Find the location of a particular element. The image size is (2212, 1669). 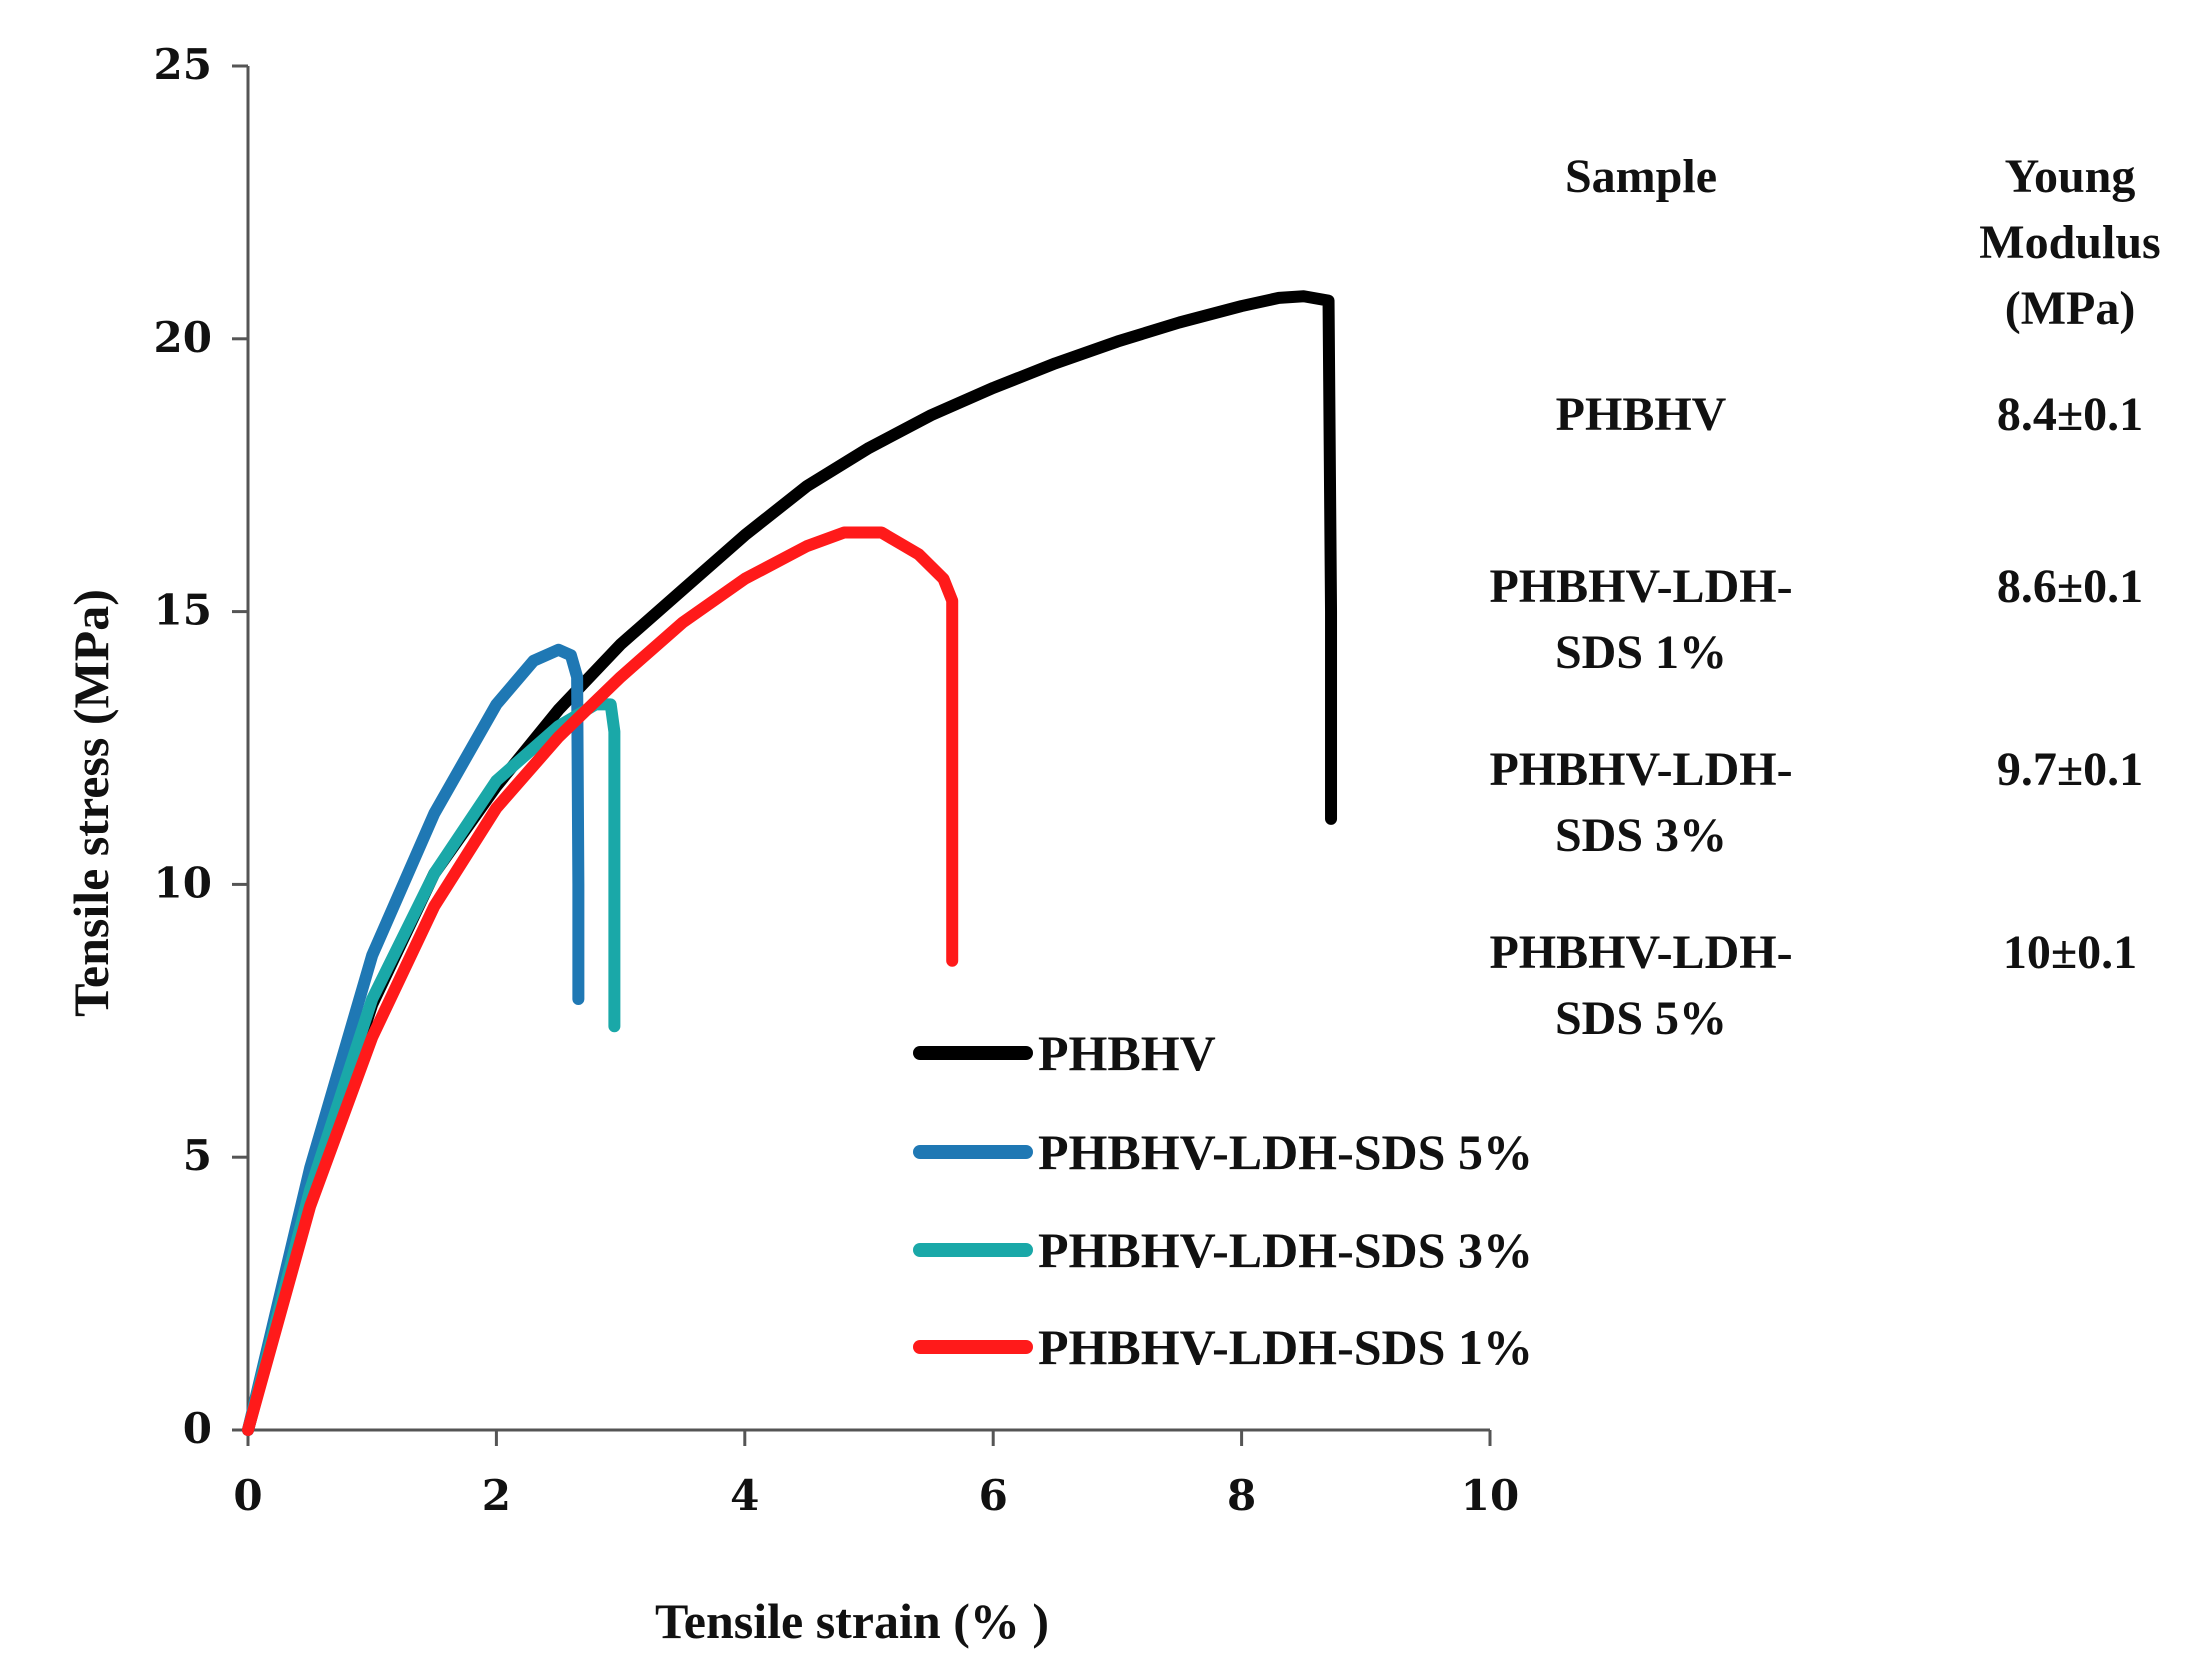

legend-label: PHBHV is located at coordinates (1127, 1053).